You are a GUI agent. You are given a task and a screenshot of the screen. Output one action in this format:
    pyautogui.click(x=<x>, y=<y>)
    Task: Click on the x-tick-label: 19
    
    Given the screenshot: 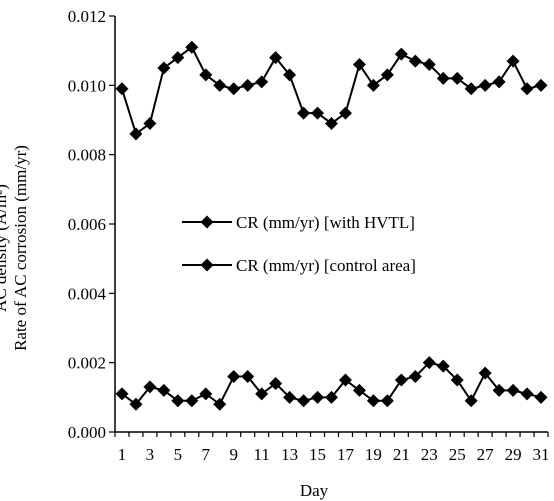 What is the action you would take?
    pyautogui.click(x=373, y=454)
    